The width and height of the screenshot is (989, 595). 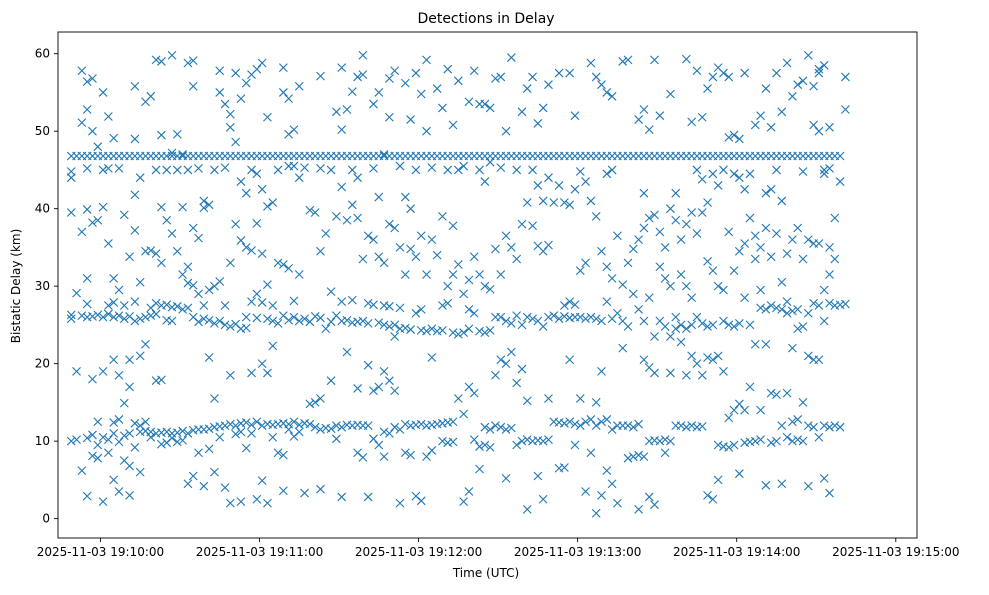 What do you see at coordinates (418, 552) in the screenshot?
I see `x-tick-label: 2025-11-03 19:12:00` at bounding box center [418, 552].